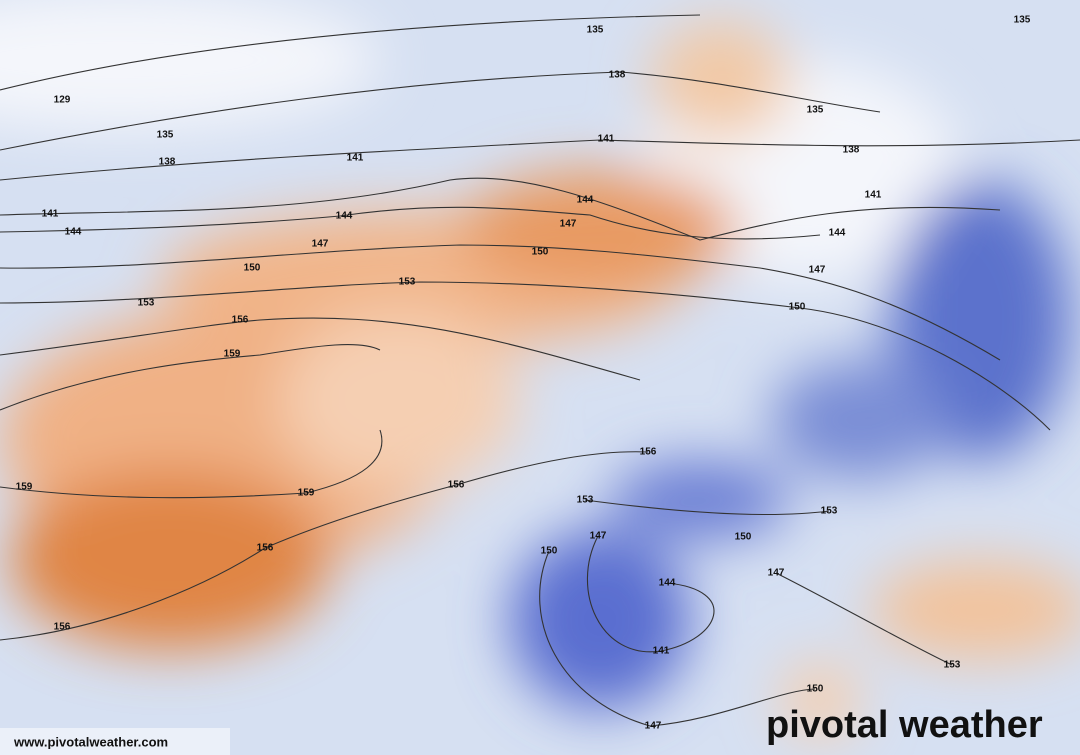 The image size is (1080, 755). Describe the element at coordinates (904, 725) in the screenshot. I see `brand-logo: pivotal weather` at that location.